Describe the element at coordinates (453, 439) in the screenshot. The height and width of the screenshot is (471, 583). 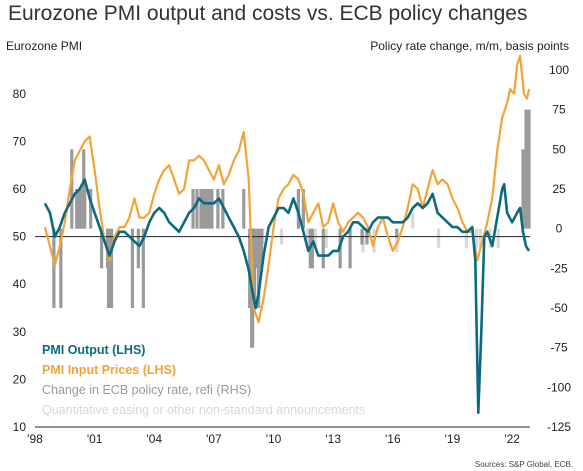
I see `x-tick-label: '19` at that location.